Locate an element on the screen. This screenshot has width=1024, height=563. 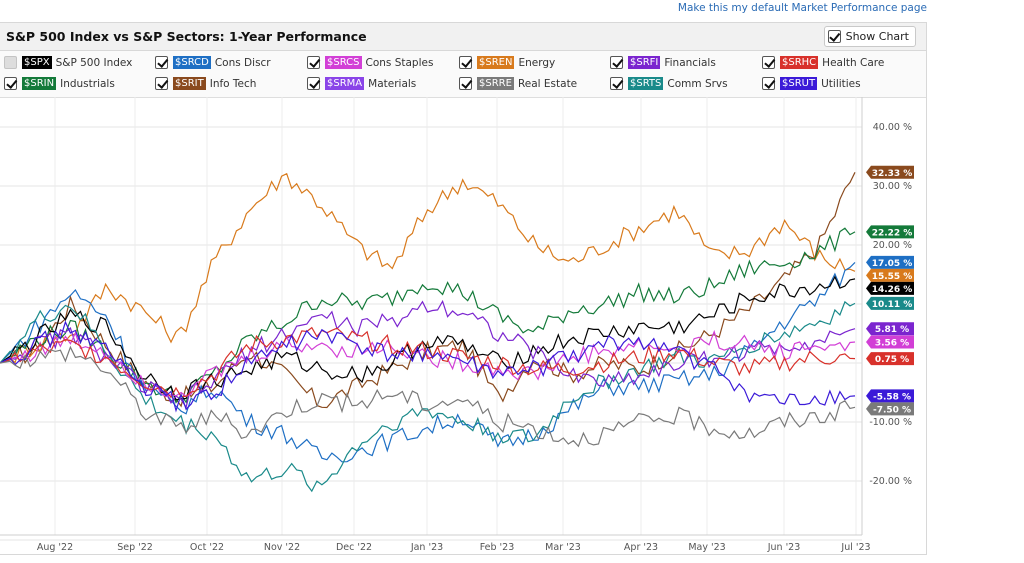
end-label: 3.56 % is located at coordinates (892, 343).